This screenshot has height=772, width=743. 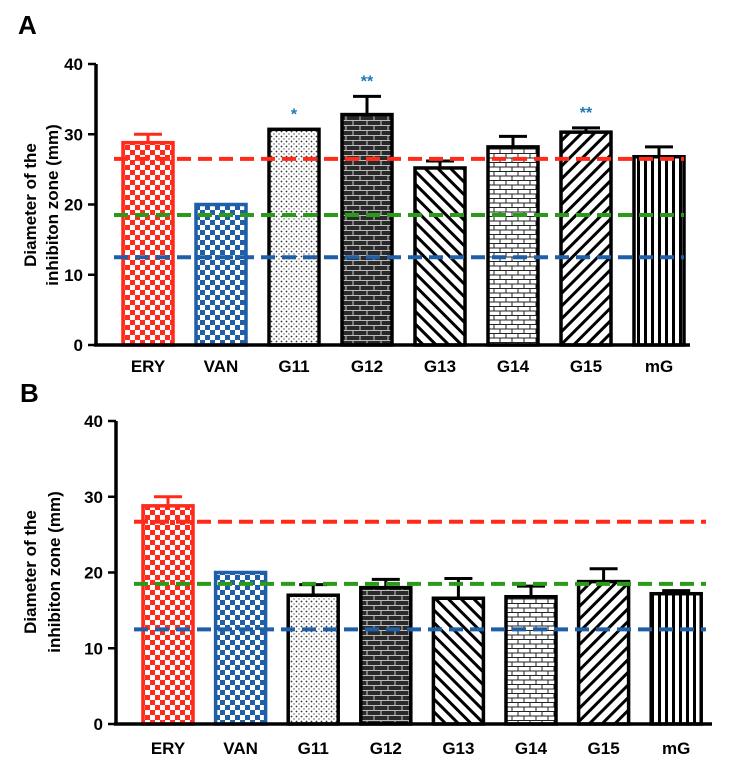 I want to click on bar-a-g12, so click(x=367, y=229).